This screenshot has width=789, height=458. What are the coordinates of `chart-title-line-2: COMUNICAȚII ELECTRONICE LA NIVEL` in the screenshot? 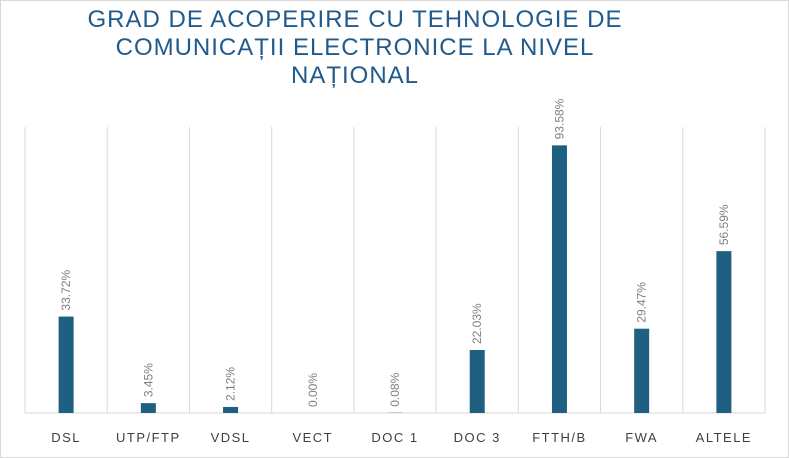 It's located at (355, 47).